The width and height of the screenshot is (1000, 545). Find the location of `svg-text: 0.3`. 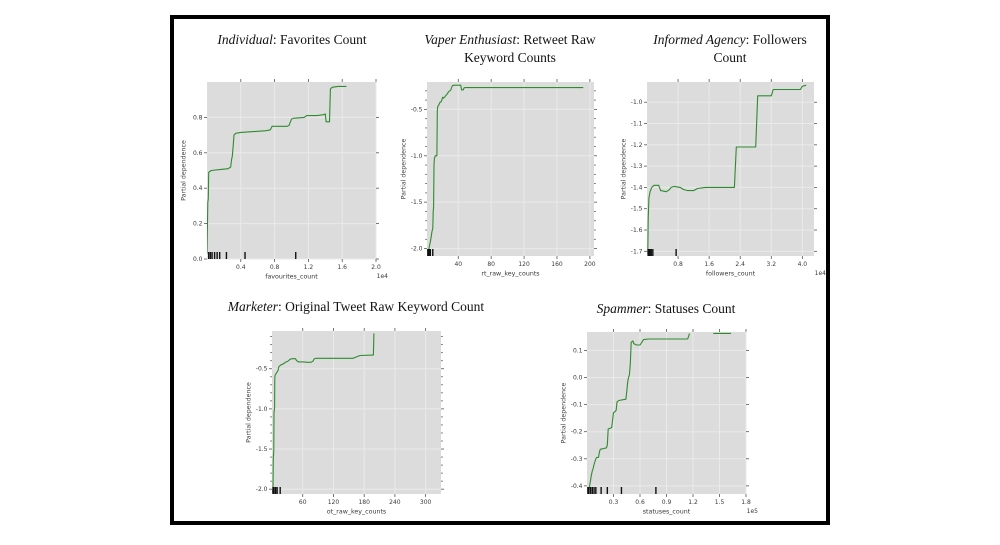

svg-text: 0.3 is located at coordinates (614, 502).